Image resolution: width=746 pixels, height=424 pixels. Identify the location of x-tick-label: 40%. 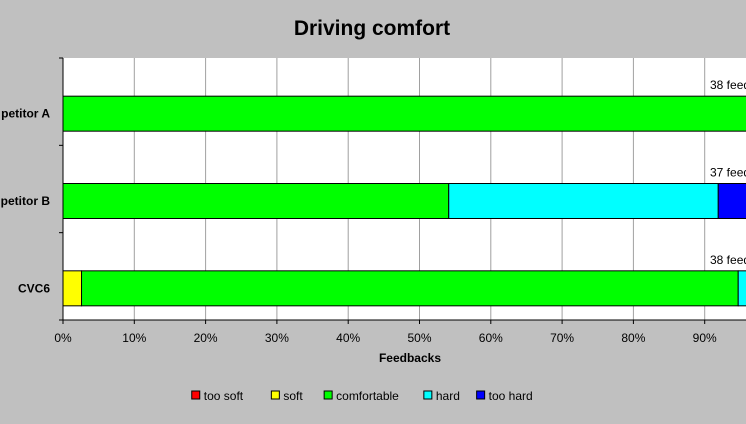
(348, 338).